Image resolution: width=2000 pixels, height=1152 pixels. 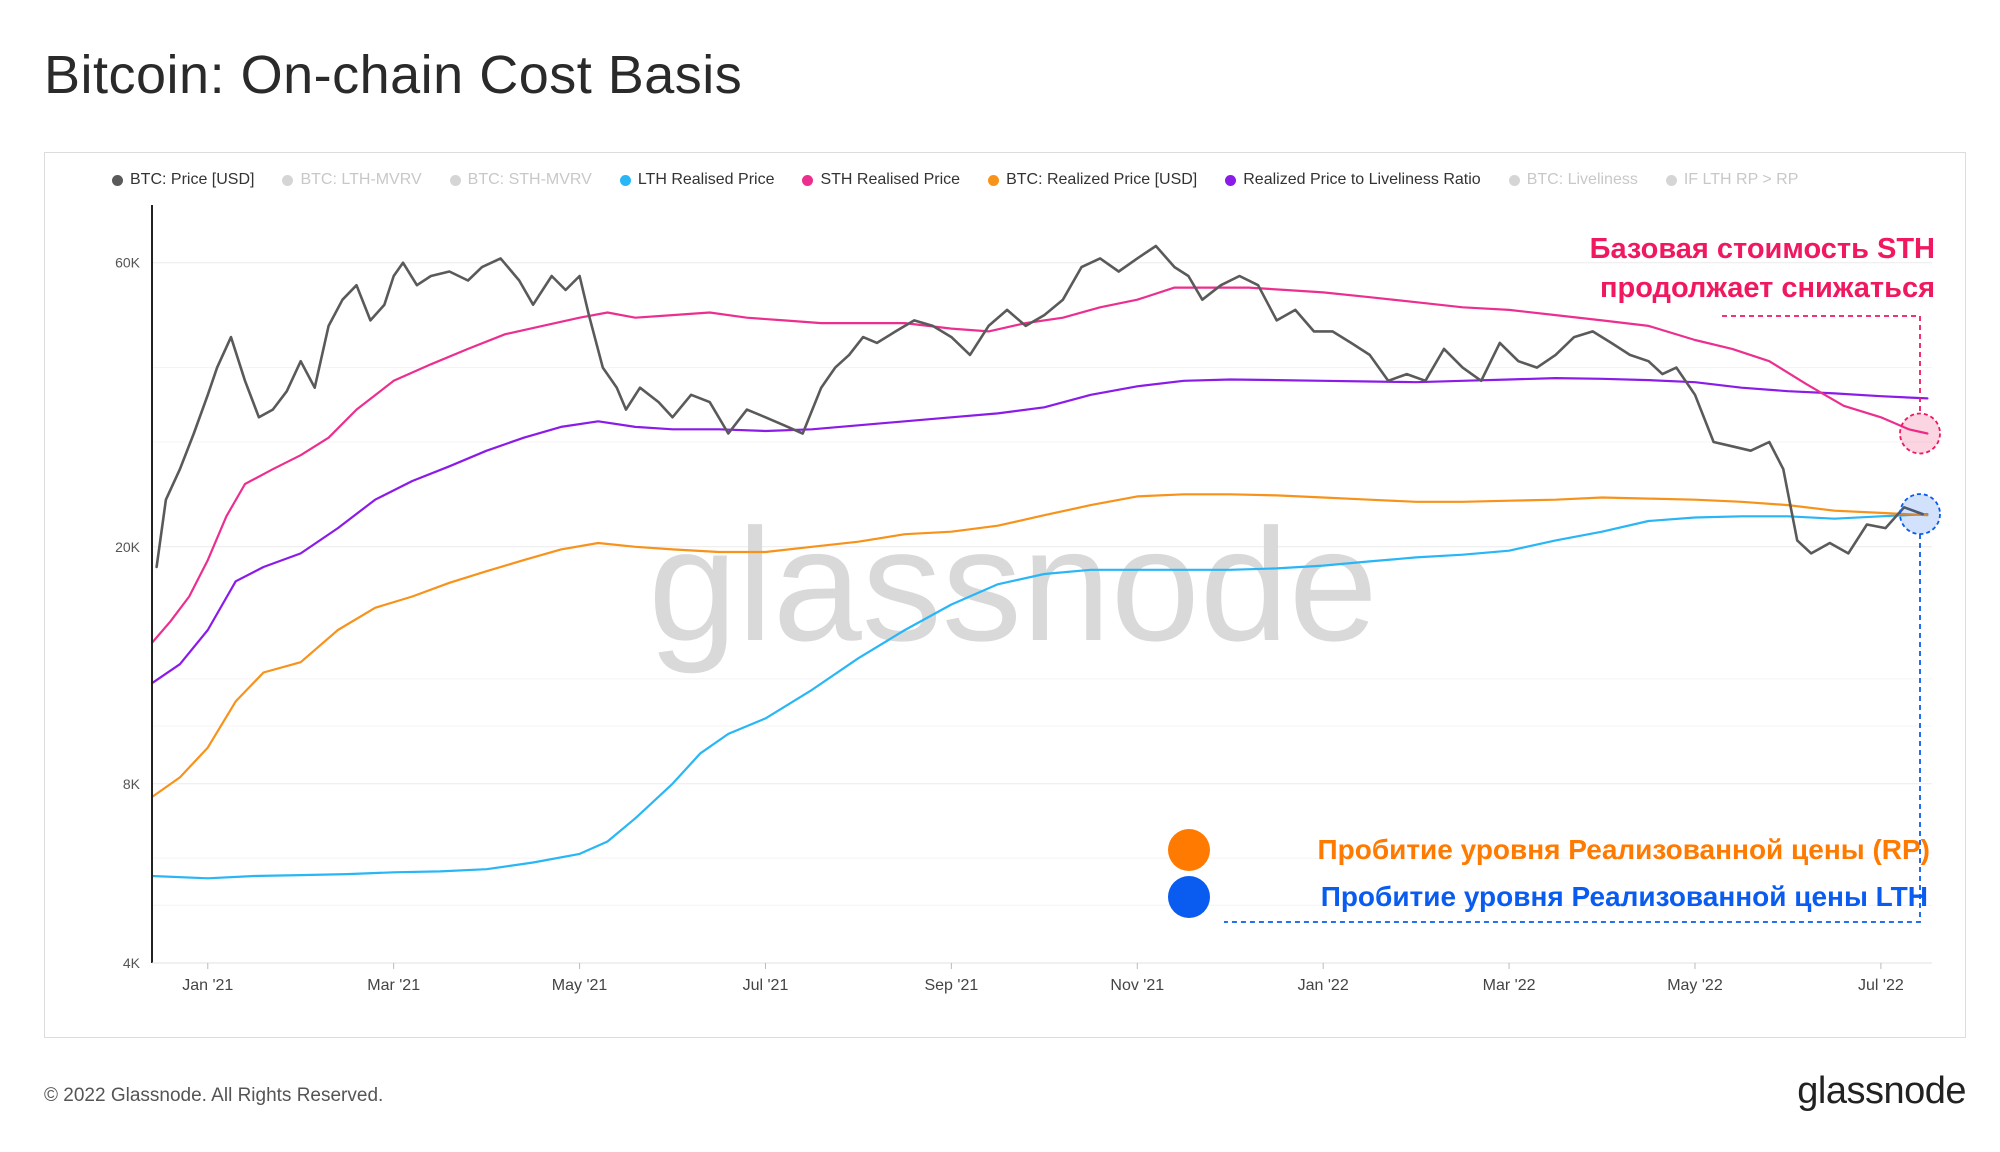 I want to click on x-tick-label: Jan '22, so click(x=1323, y=985).